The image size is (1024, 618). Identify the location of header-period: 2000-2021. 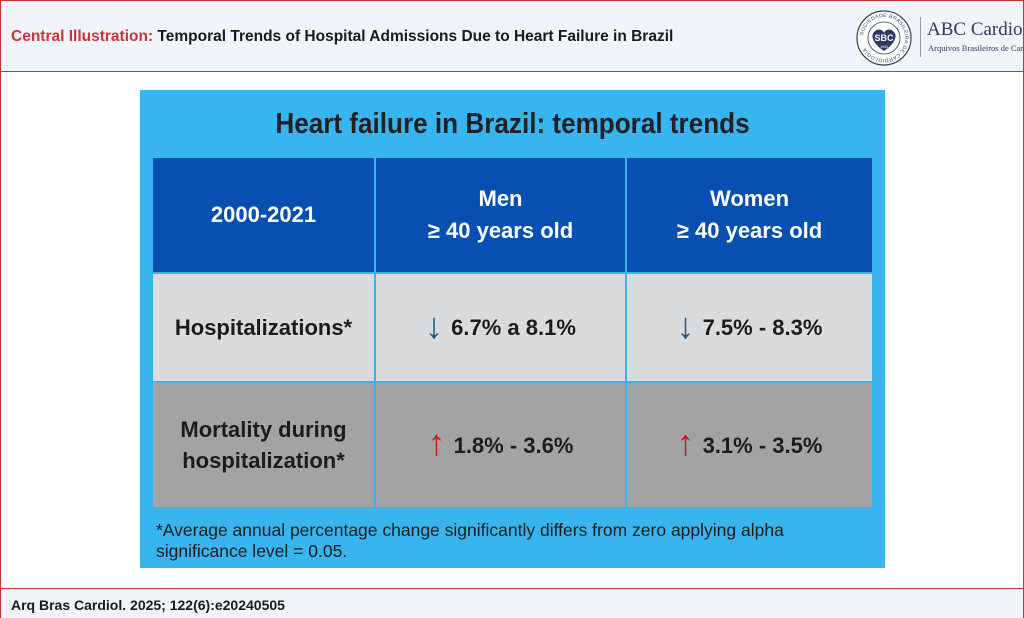
(263, 215).